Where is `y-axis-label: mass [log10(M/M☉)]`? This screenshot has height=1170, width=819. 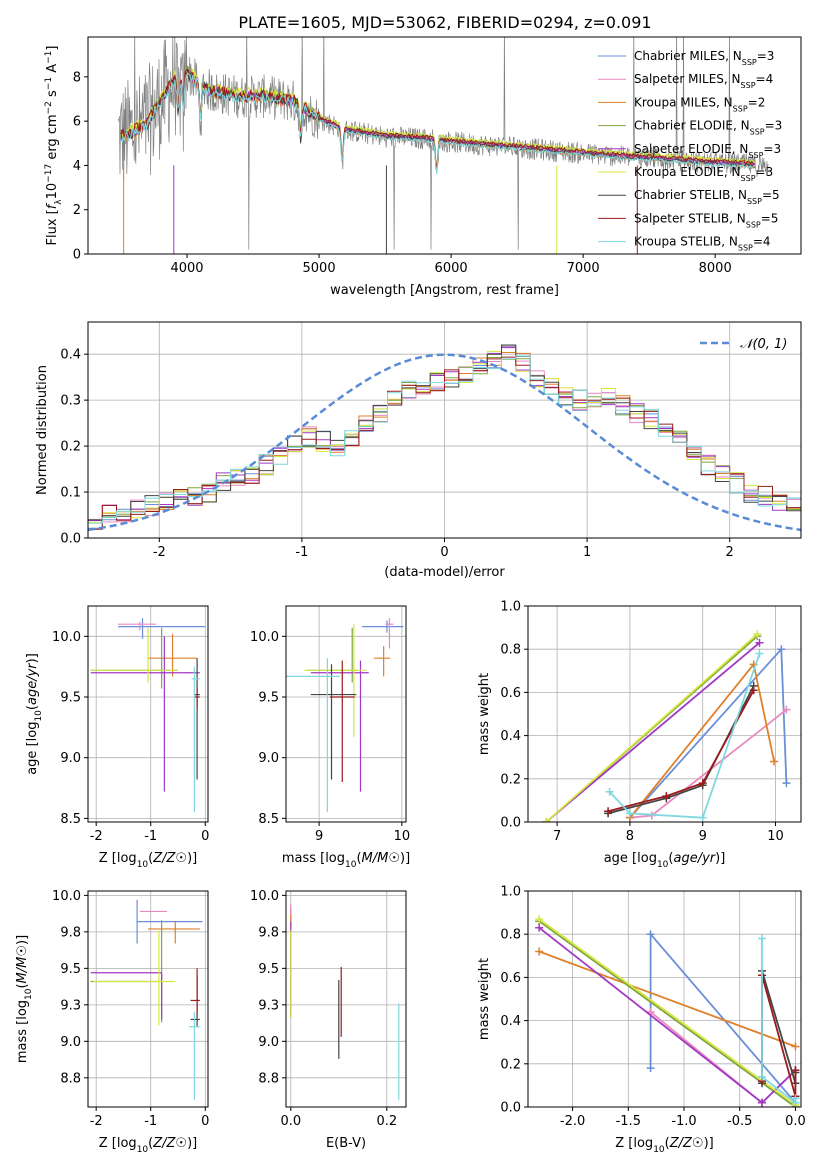
y-axis-label: mass [log10(M/M☉)] is located at coordinates (24, 999).